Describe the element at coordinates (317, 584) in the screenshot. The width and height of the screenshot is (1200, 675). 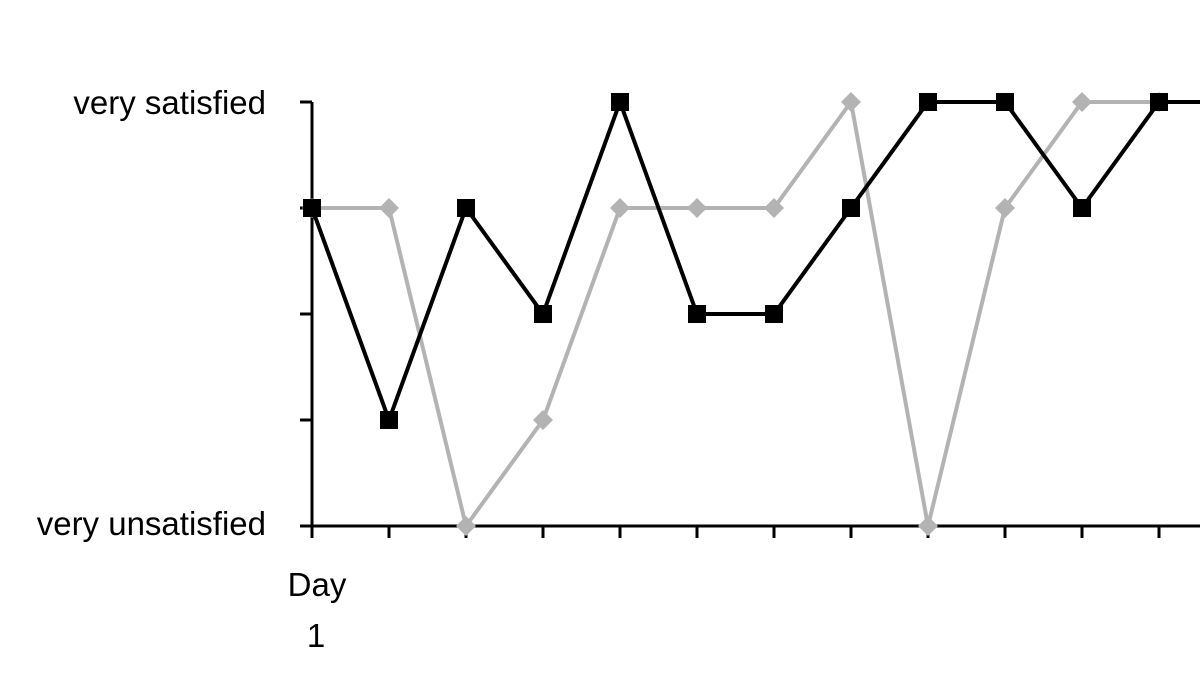
I see `x-axis-label-day: Day` at that location.